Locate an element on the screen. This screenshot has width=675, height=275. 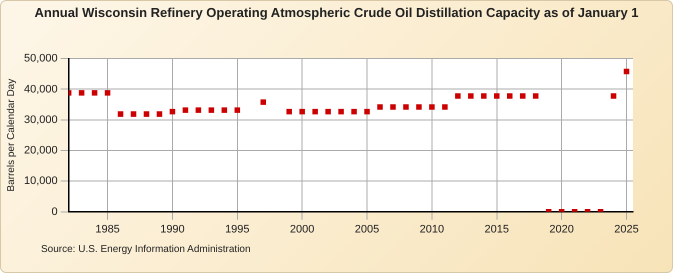
x-tick-label: 1990 is located at coordinates (172, 229).